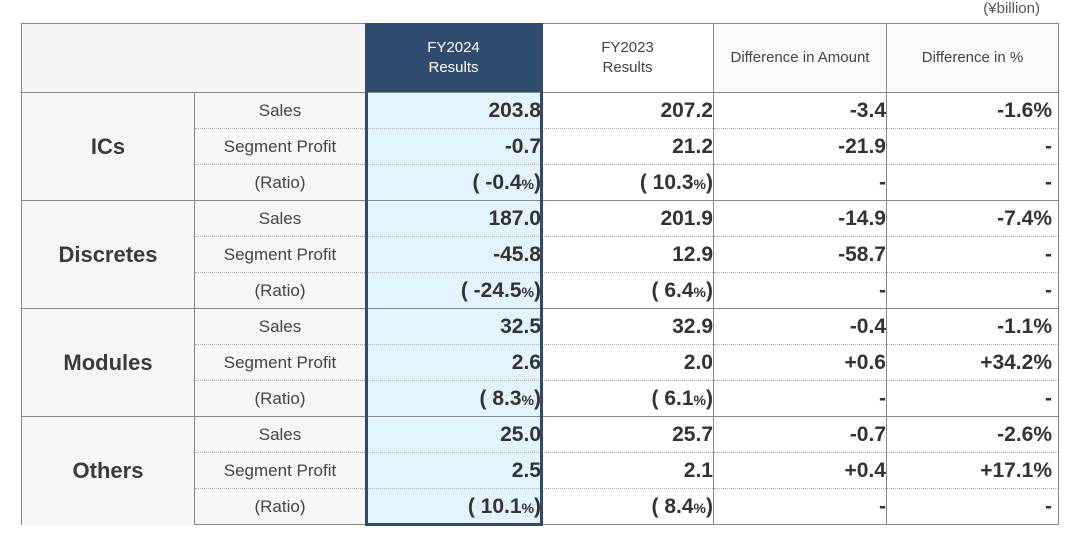 The width and height of the screenshot is (1080, 537). What do you see at coordinates (800, 146) in the screenshot?
I see `cell-diff-amount: -21.9` at bounding box center [800, 146].